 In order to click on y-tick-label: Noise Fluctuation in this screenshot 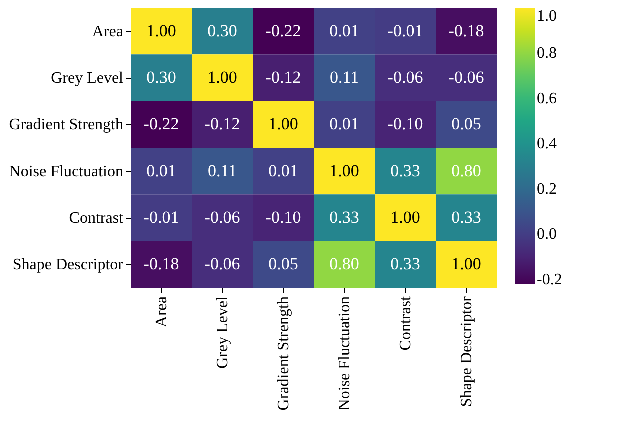, I will do `click(66, 171)`.